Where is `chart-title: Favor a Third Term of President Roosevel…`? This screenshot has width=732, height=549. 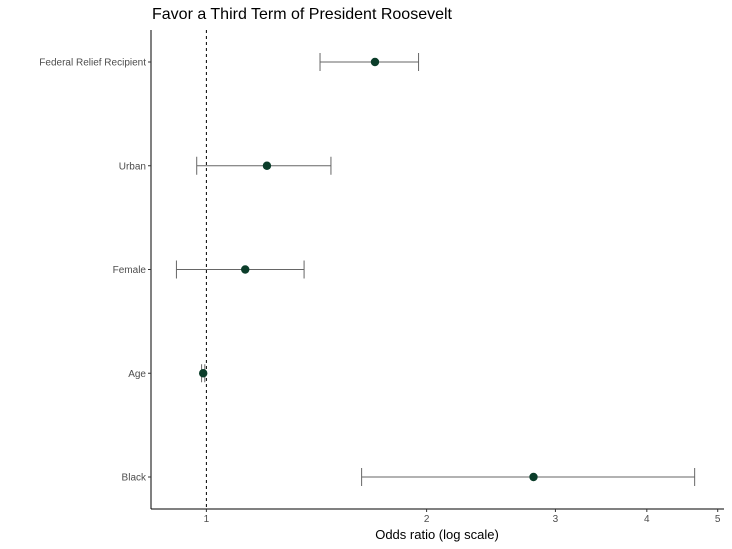 chart-title: Favor a Third Term of President Roosevel… is located at coordinates (302, 14).